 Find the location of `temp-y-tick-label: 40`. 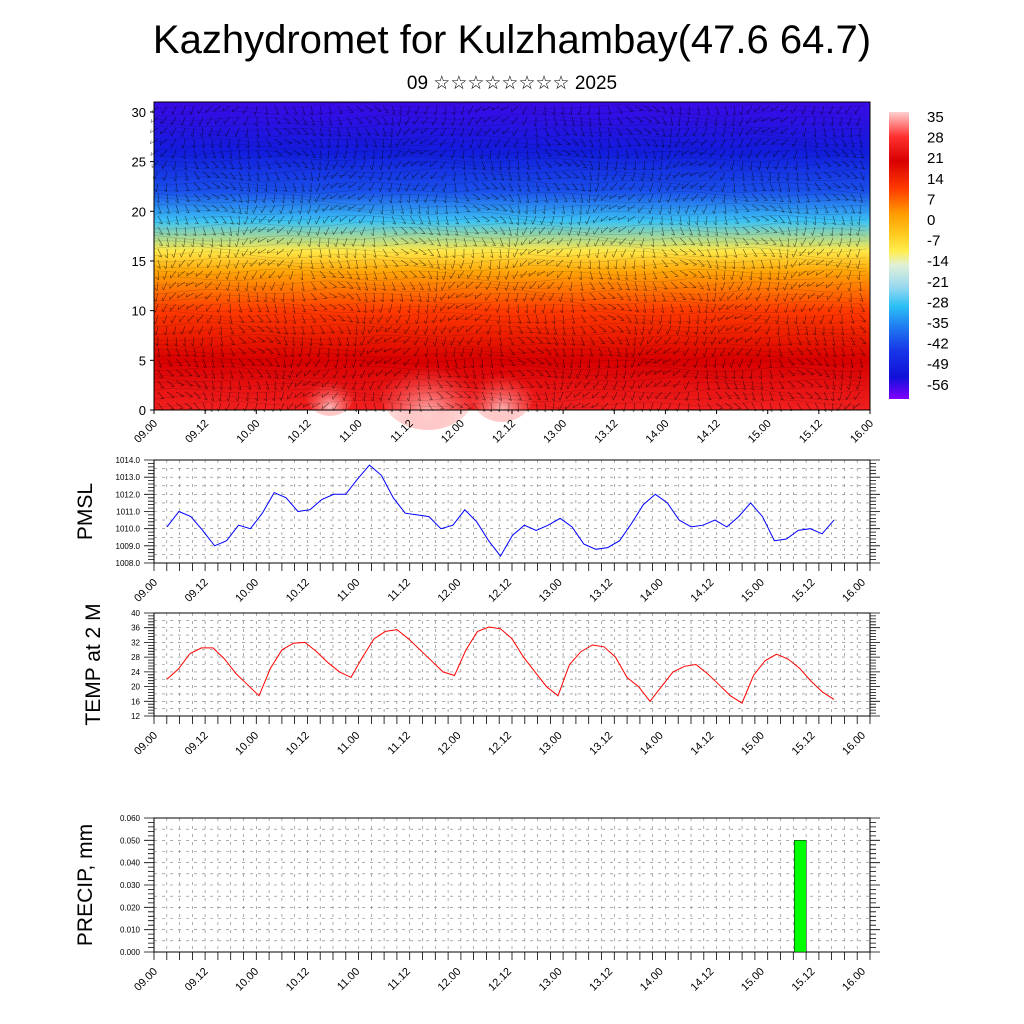

temp-y-tick-label: 40 is located at coordinates (135, 613).